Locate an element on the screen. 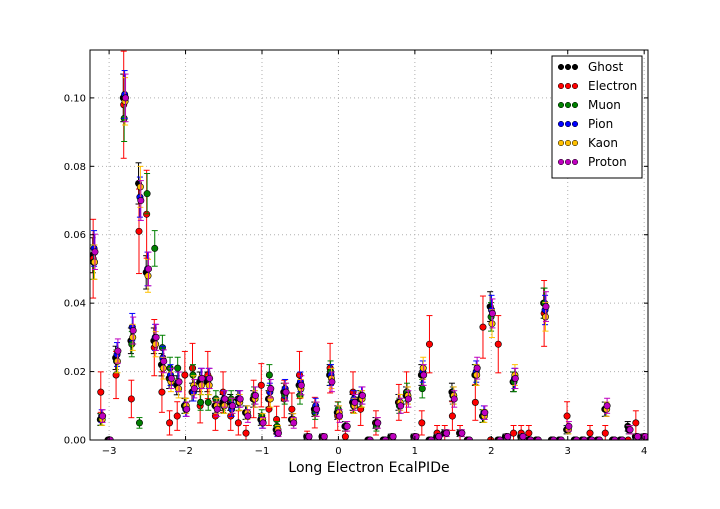 Image resolution: width=720 pixels, height=509 pixels. legend-label: Muon is located at coordinates (604, 105).